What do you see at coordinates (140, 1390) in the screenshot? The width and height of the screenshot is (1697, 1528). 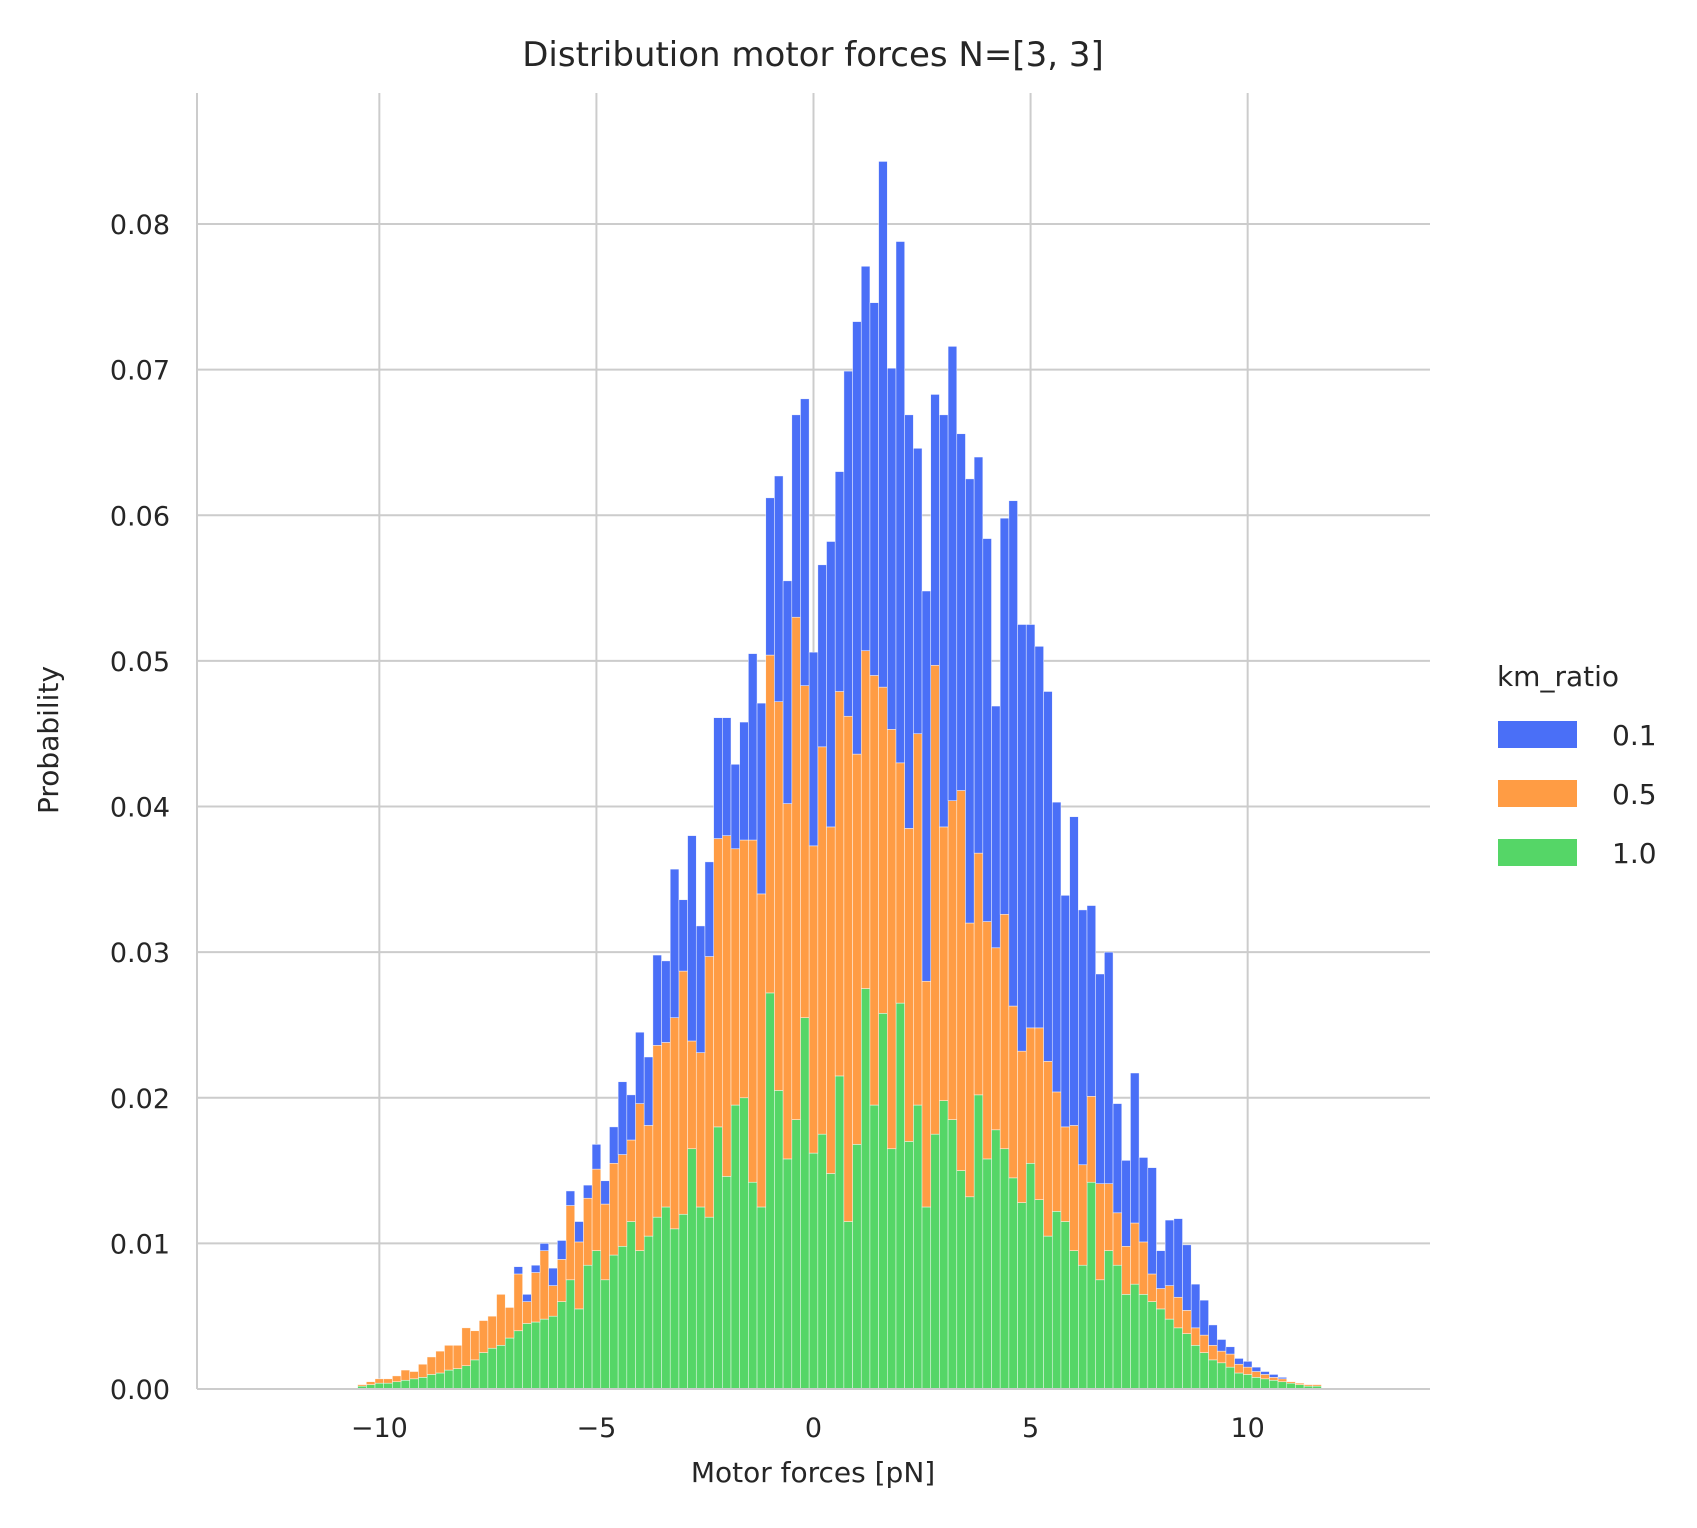 I see `y-tick-label: 0.00` at bounding box center [140, 1390].